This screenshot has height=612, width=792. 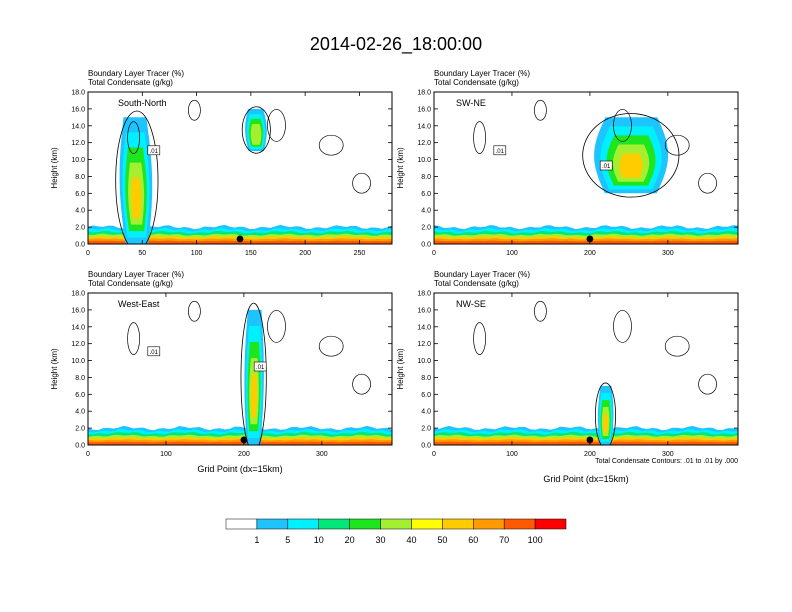 What do you see at coordinates (471, 304) in the screenshot?
I see `panel-label: NW-SE` at bounding box center [471, 304].